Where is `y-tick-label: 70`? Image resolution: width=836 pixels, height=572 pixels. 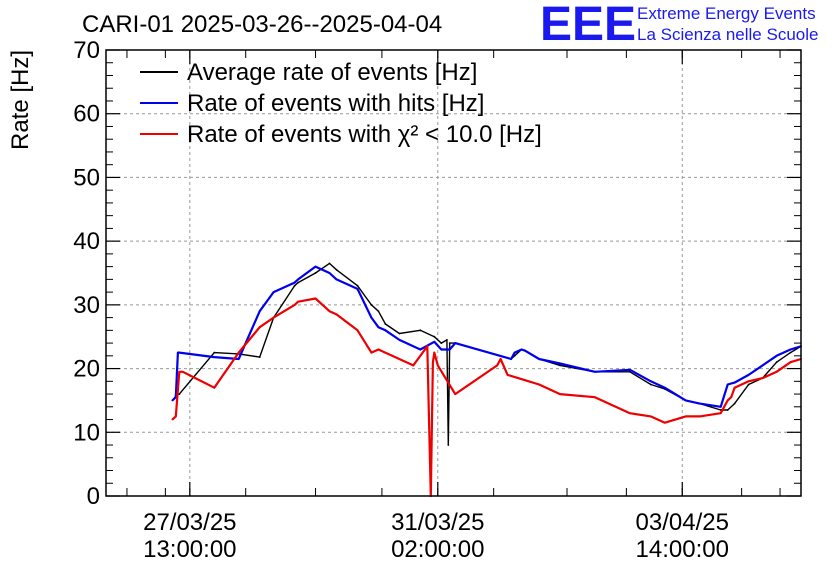 y-tick-label: 70 is located at coordinates (86, 50).